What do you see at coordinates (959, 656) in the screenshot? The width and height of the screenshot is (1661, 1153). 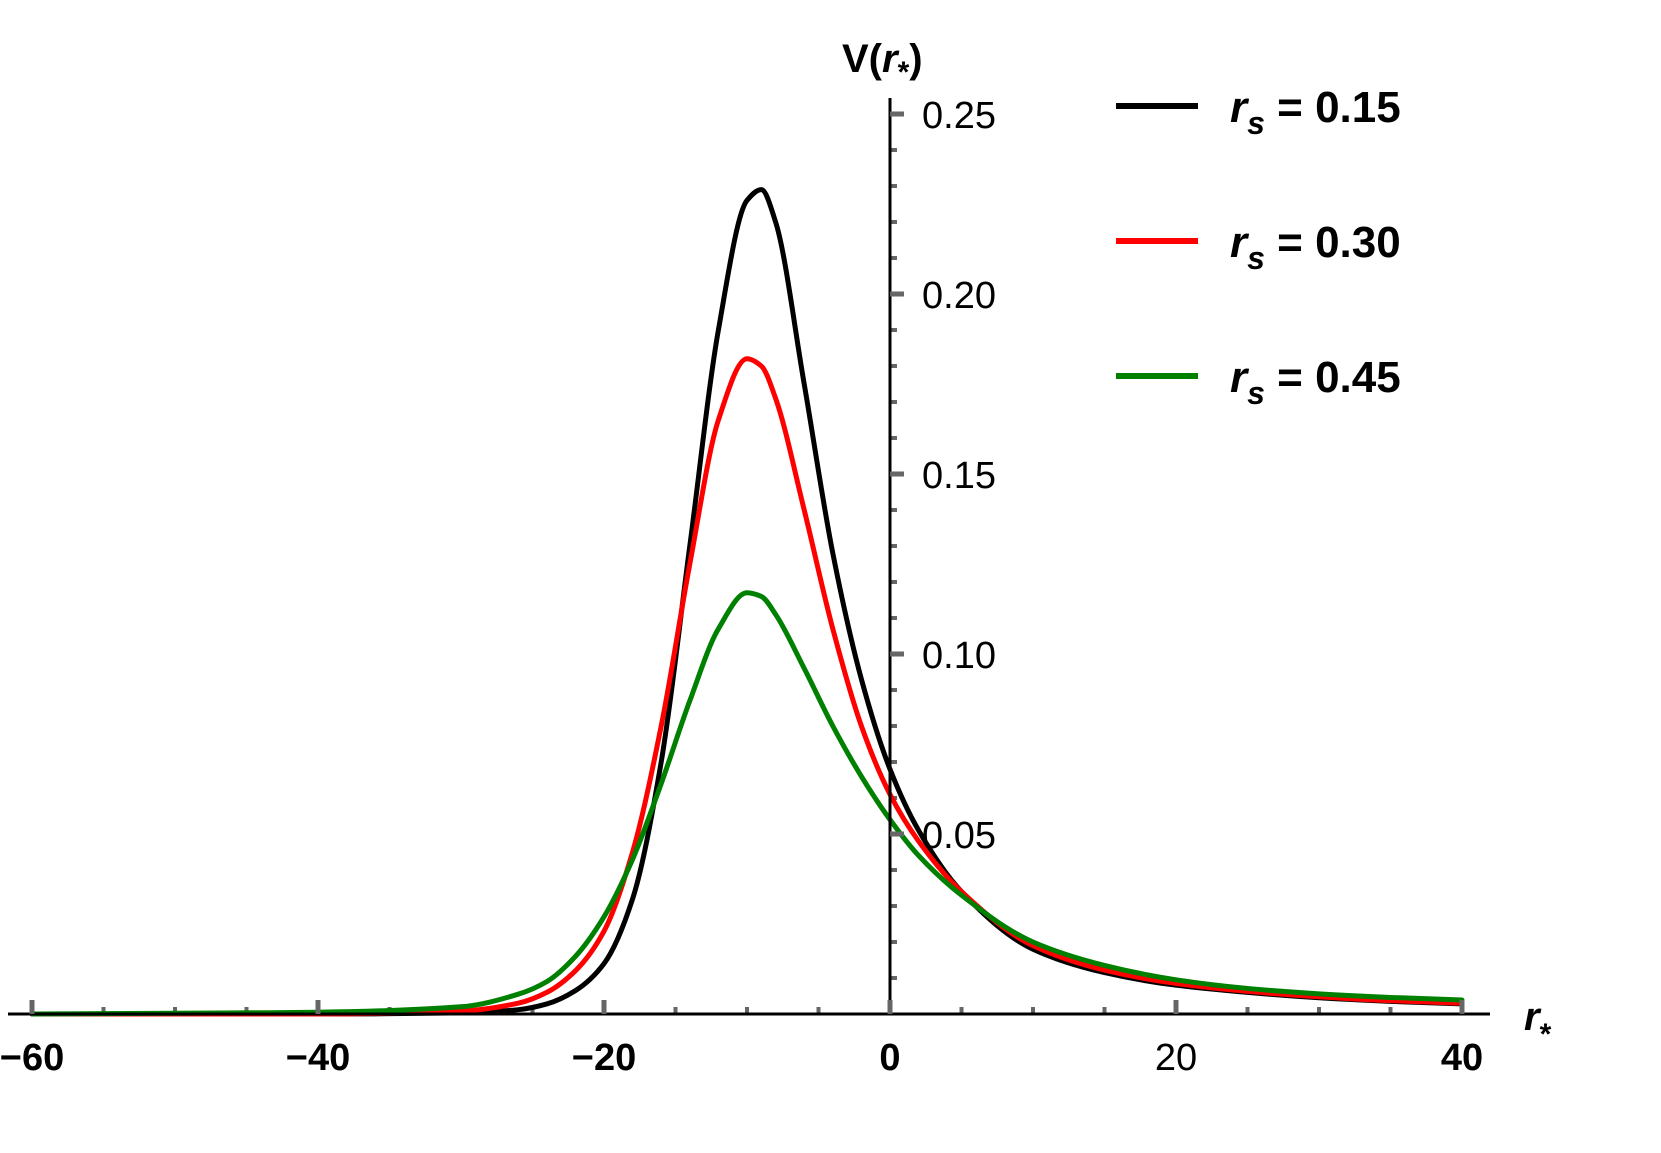 I see `y-tick-label: 0.10` at bounding box center [959, 656].